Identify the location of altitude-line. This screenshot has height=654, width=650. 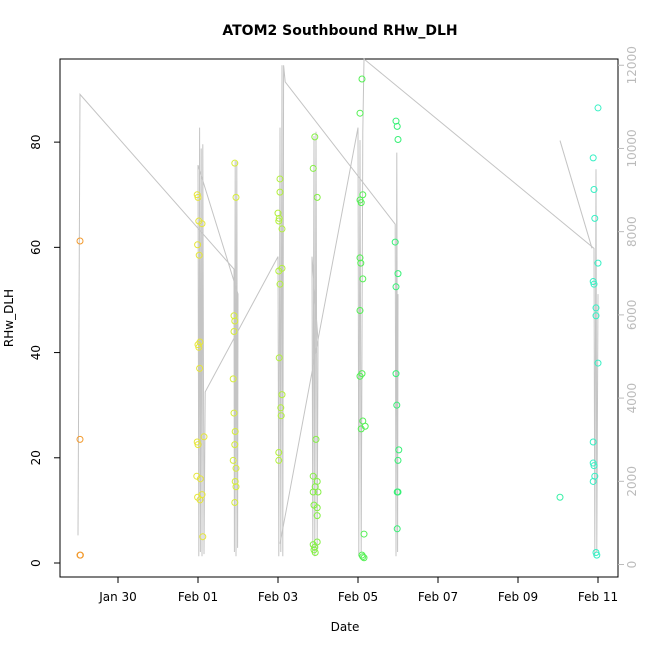
(576, 194).